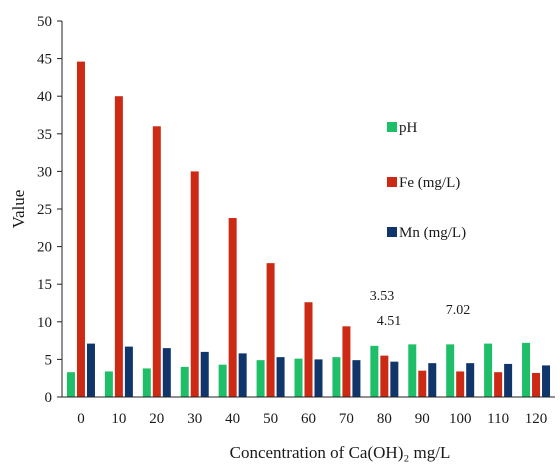 The width and height of the screenshot is (560, 468). I want to click on x-tick-label: 60, so click(308, 419).